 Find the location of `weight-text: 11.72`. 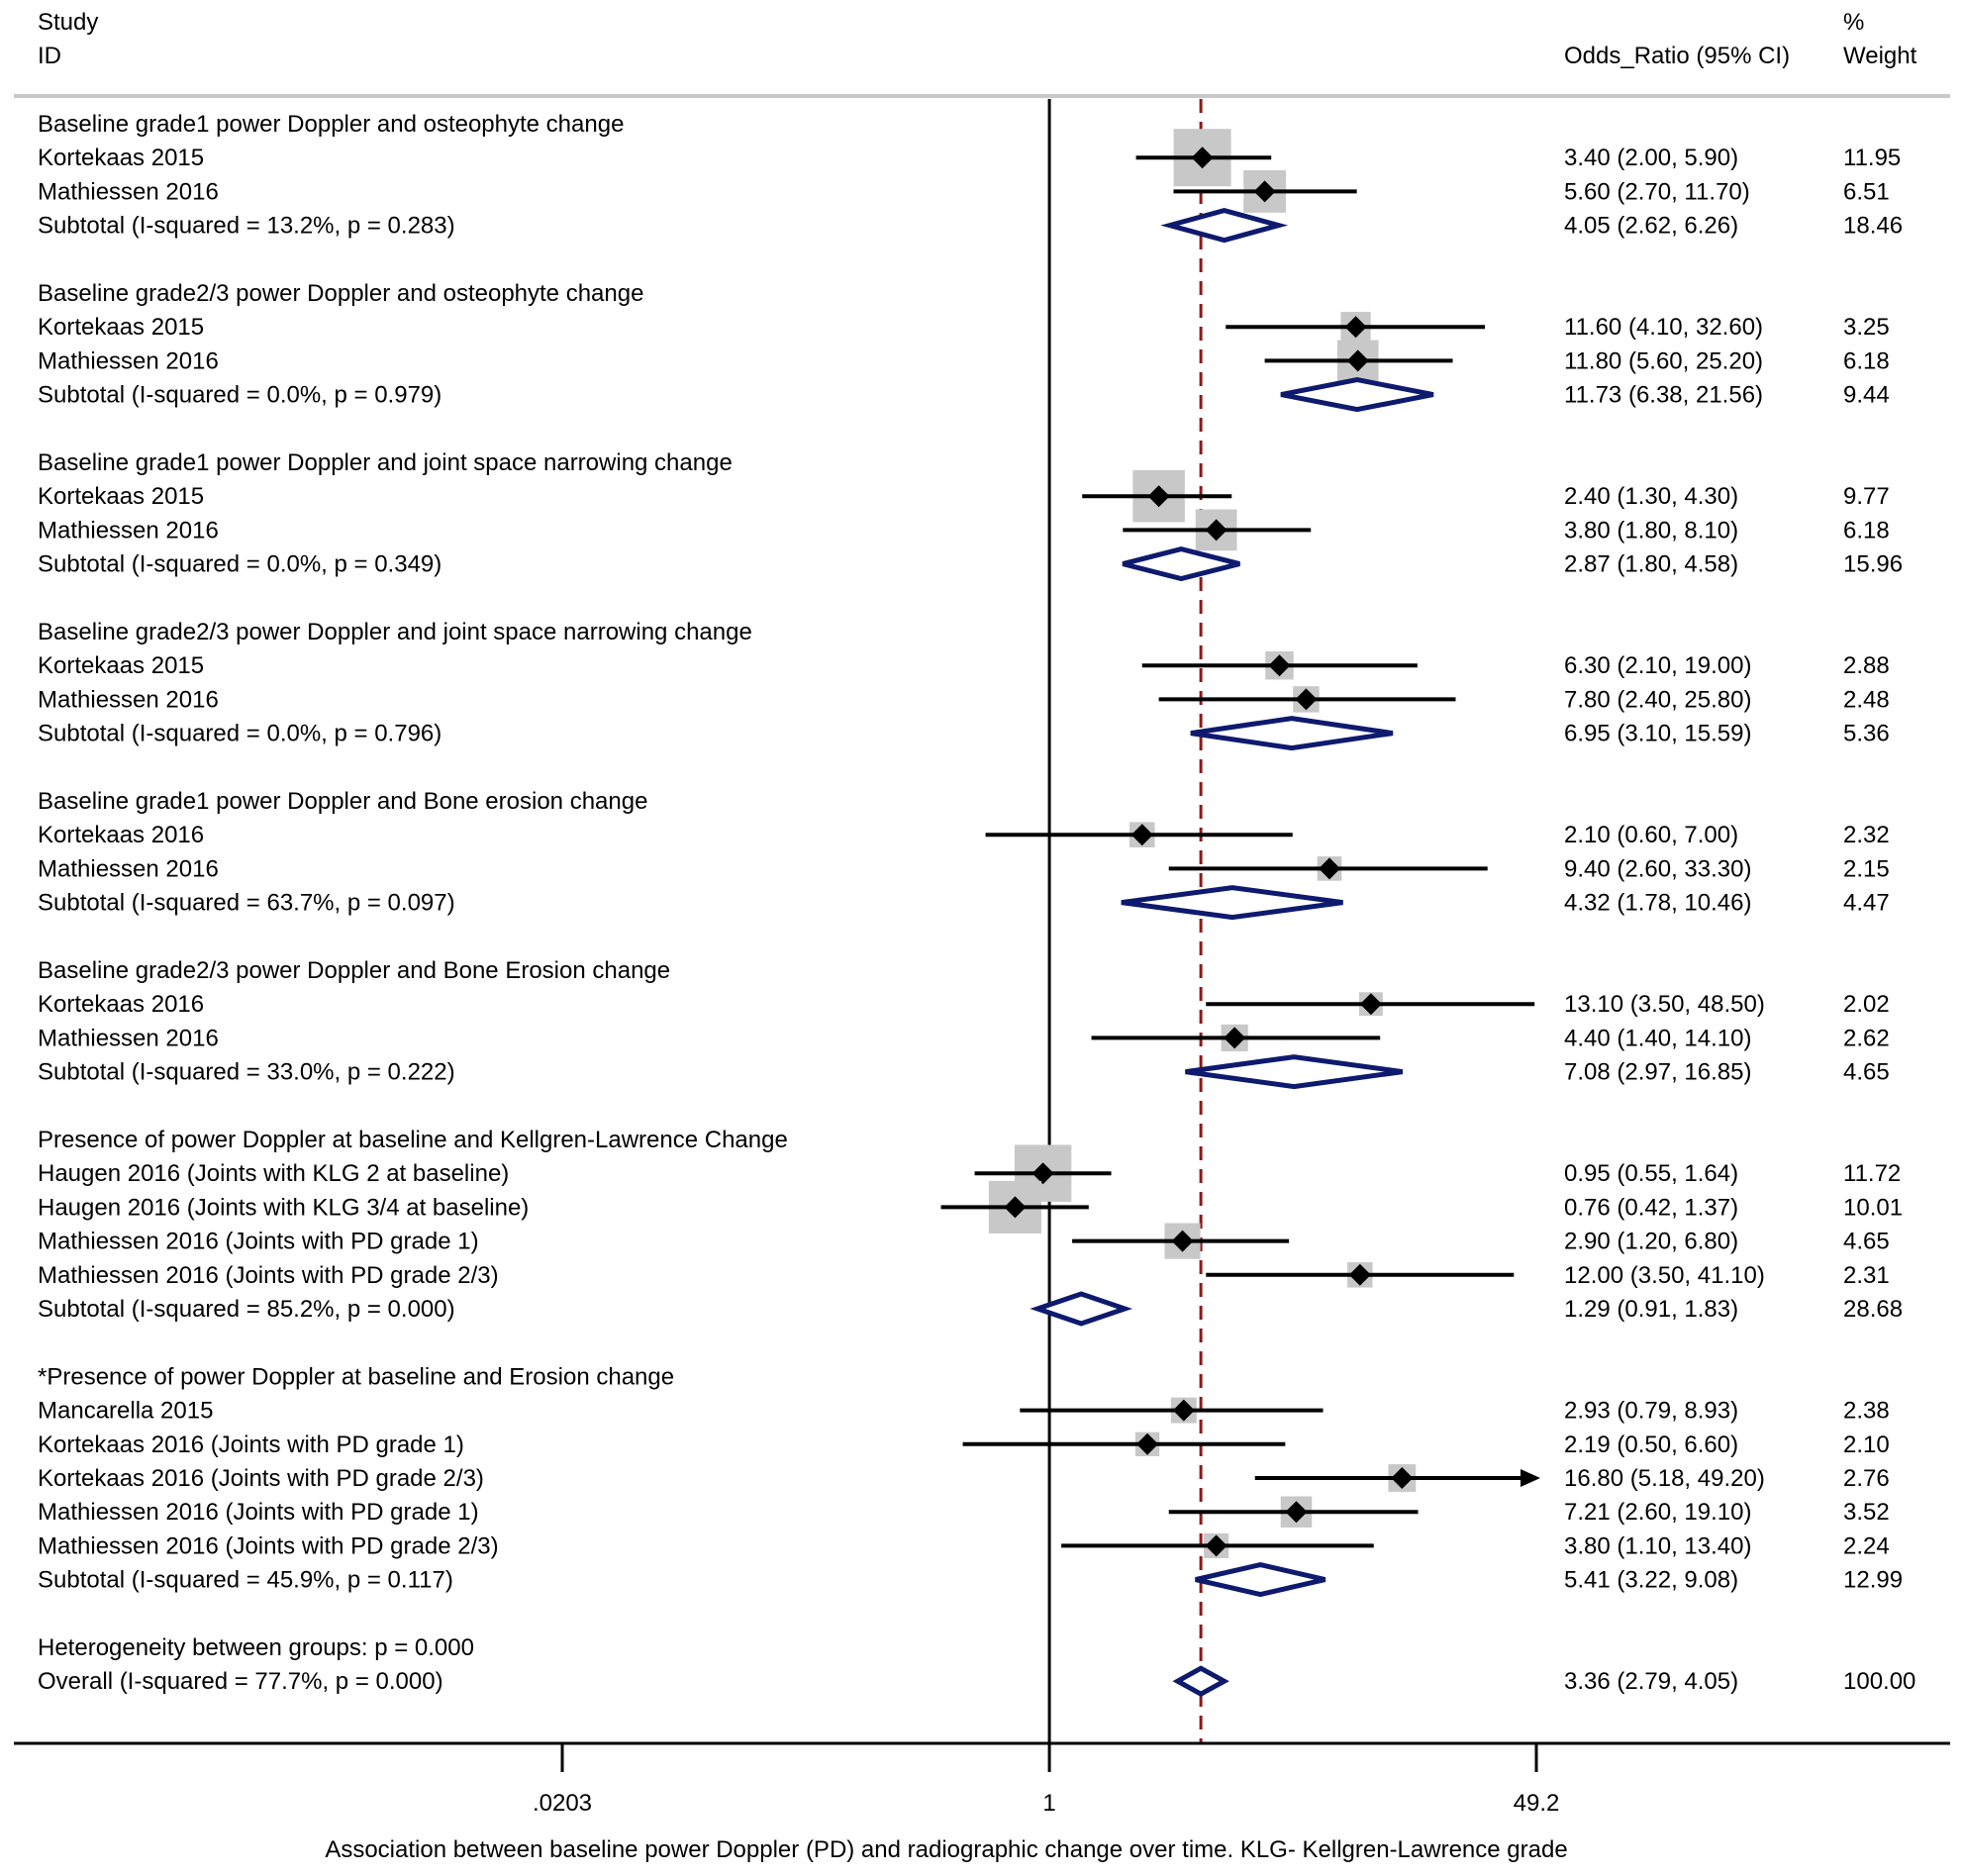

weight-text: 11.72 is located at coordinates (1872, 1173).